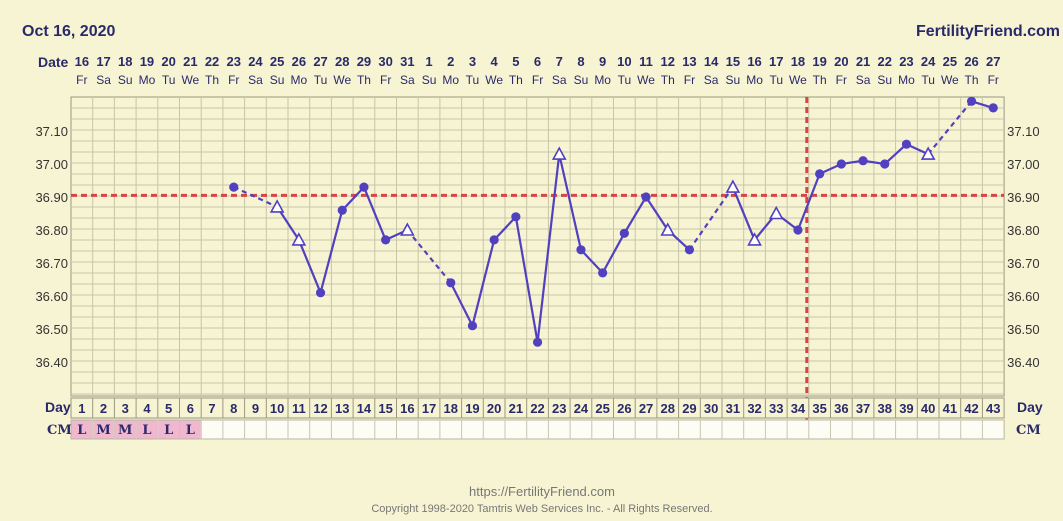 The image size is (1063, 521). I want to click on cycle-day-number: 38, so click(885, 408).